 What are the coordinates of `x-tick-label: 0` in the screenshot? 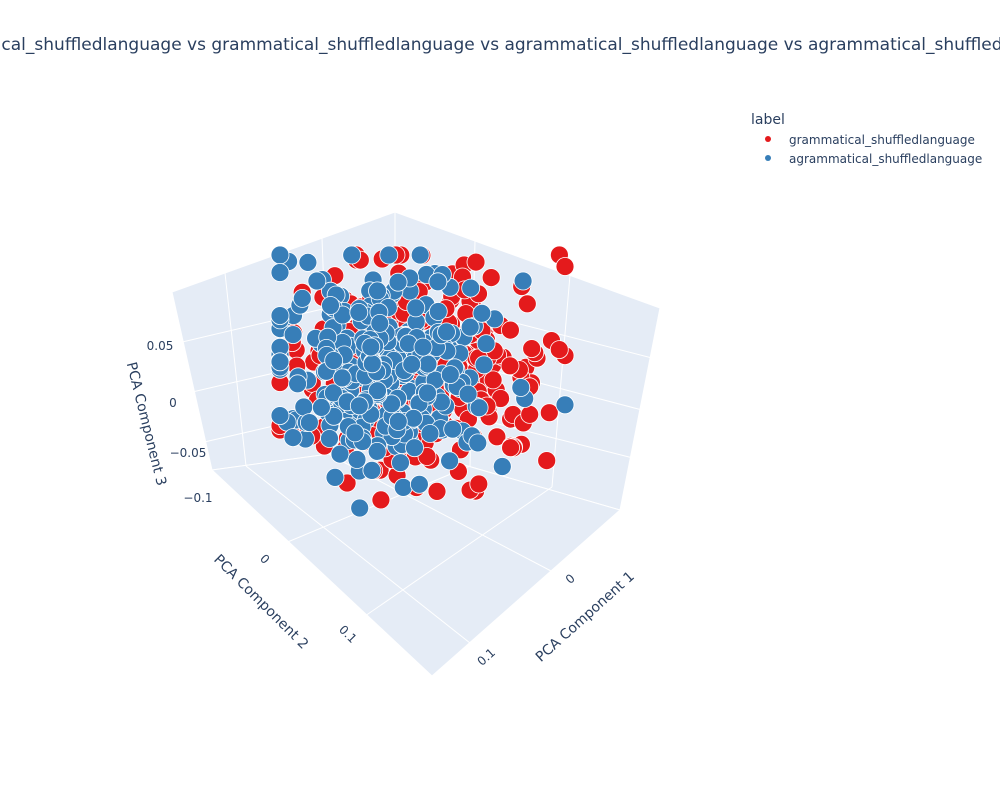 It's located at (570, 579).